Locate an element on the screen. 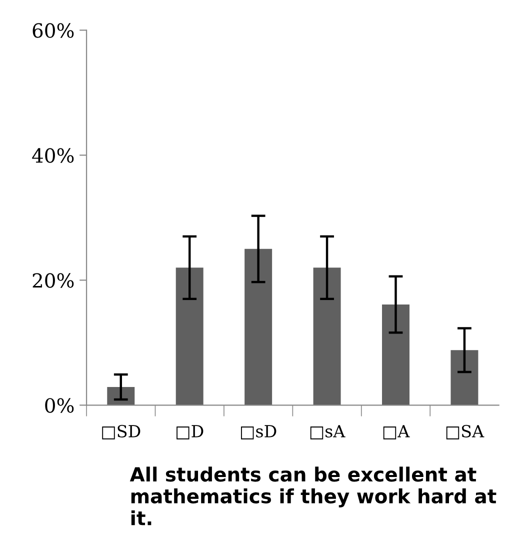 The image size is (509, 549). x-tick-label: □sA is located at coordinates (328, 432).